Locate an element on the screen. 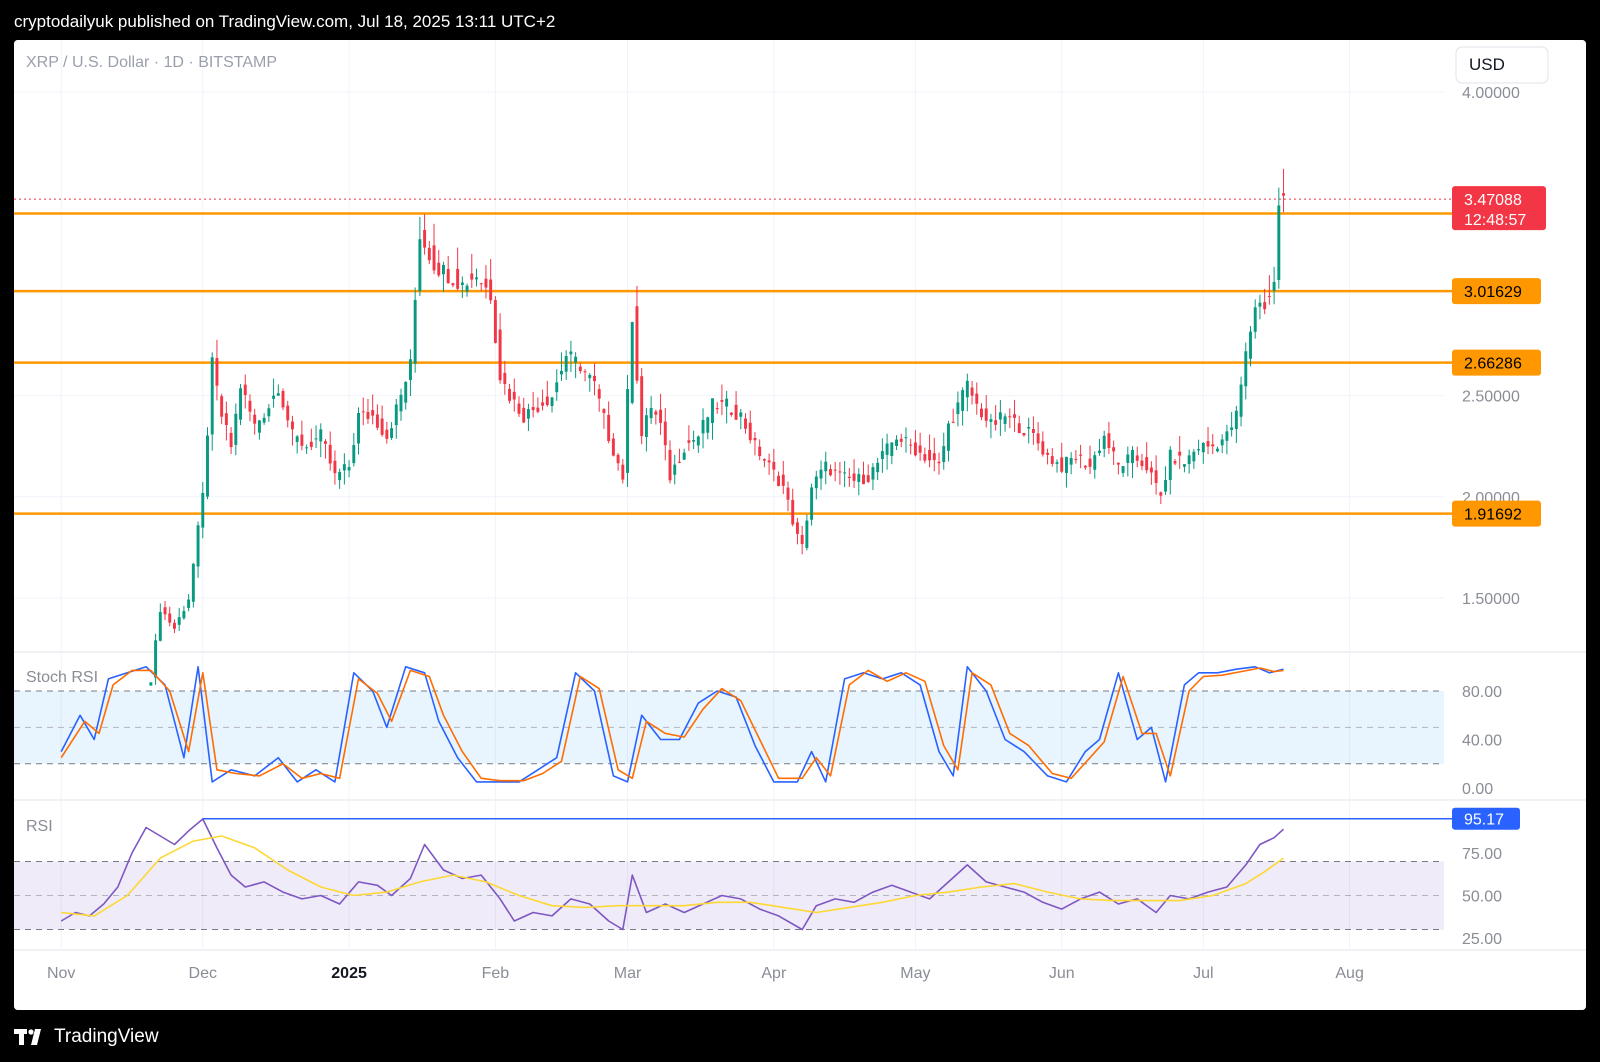  x-tick-label: Aug is located at coordinates (1349, 973).